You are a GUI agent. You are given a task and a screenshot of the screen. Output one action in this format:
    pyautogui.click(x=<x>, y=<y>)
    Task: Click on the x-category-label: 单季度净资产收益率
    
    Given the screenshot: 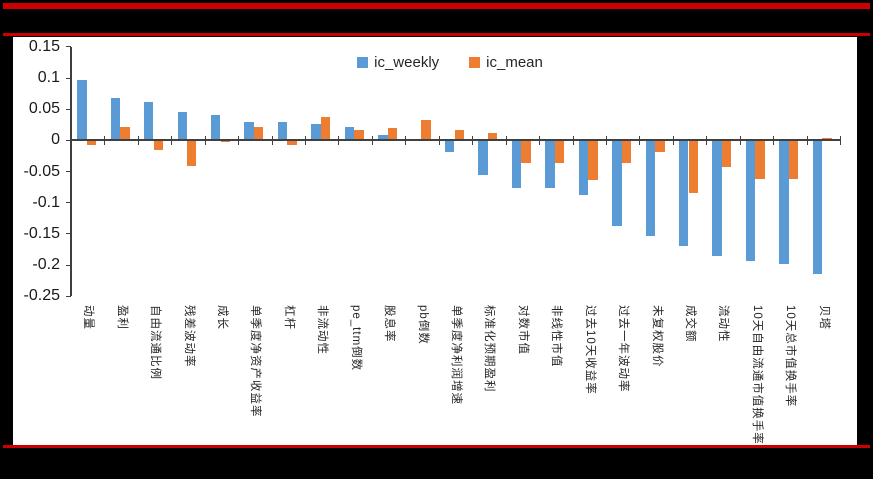 What is the action you would take?
    pyautogui.click(x=255, y=361)
    